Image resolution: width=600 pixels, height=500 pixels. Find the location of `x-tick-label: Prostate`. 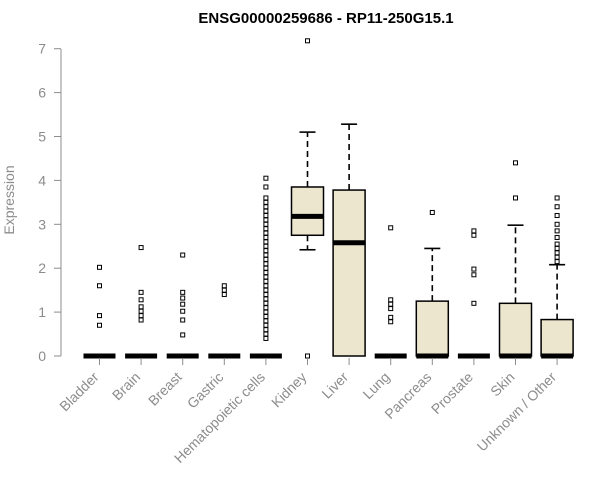

x-tick-label: Prostate is located at coordinates (452, 393).